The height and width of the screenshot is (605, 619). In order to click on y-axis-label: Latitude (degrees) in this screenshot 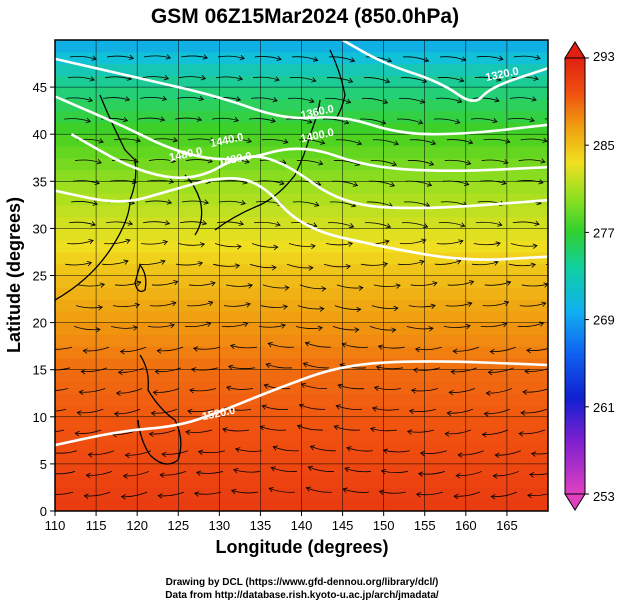, I will do `click(14, 275)`.